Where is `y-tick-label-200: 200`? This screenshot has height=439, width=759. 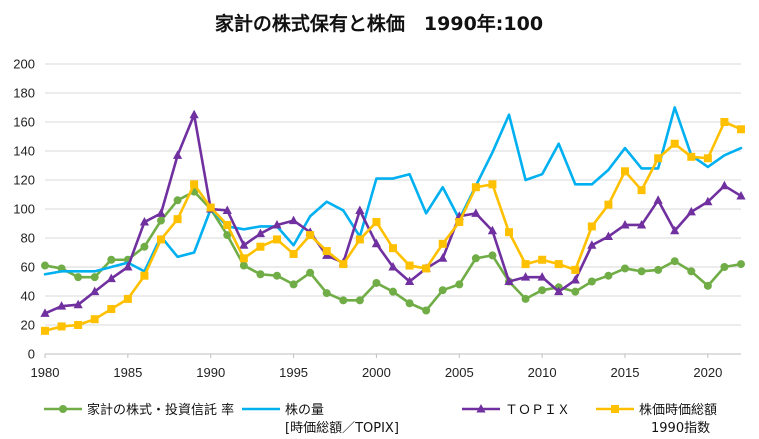
y-tick-label-200: 200 is located at coordinates (24, 64).